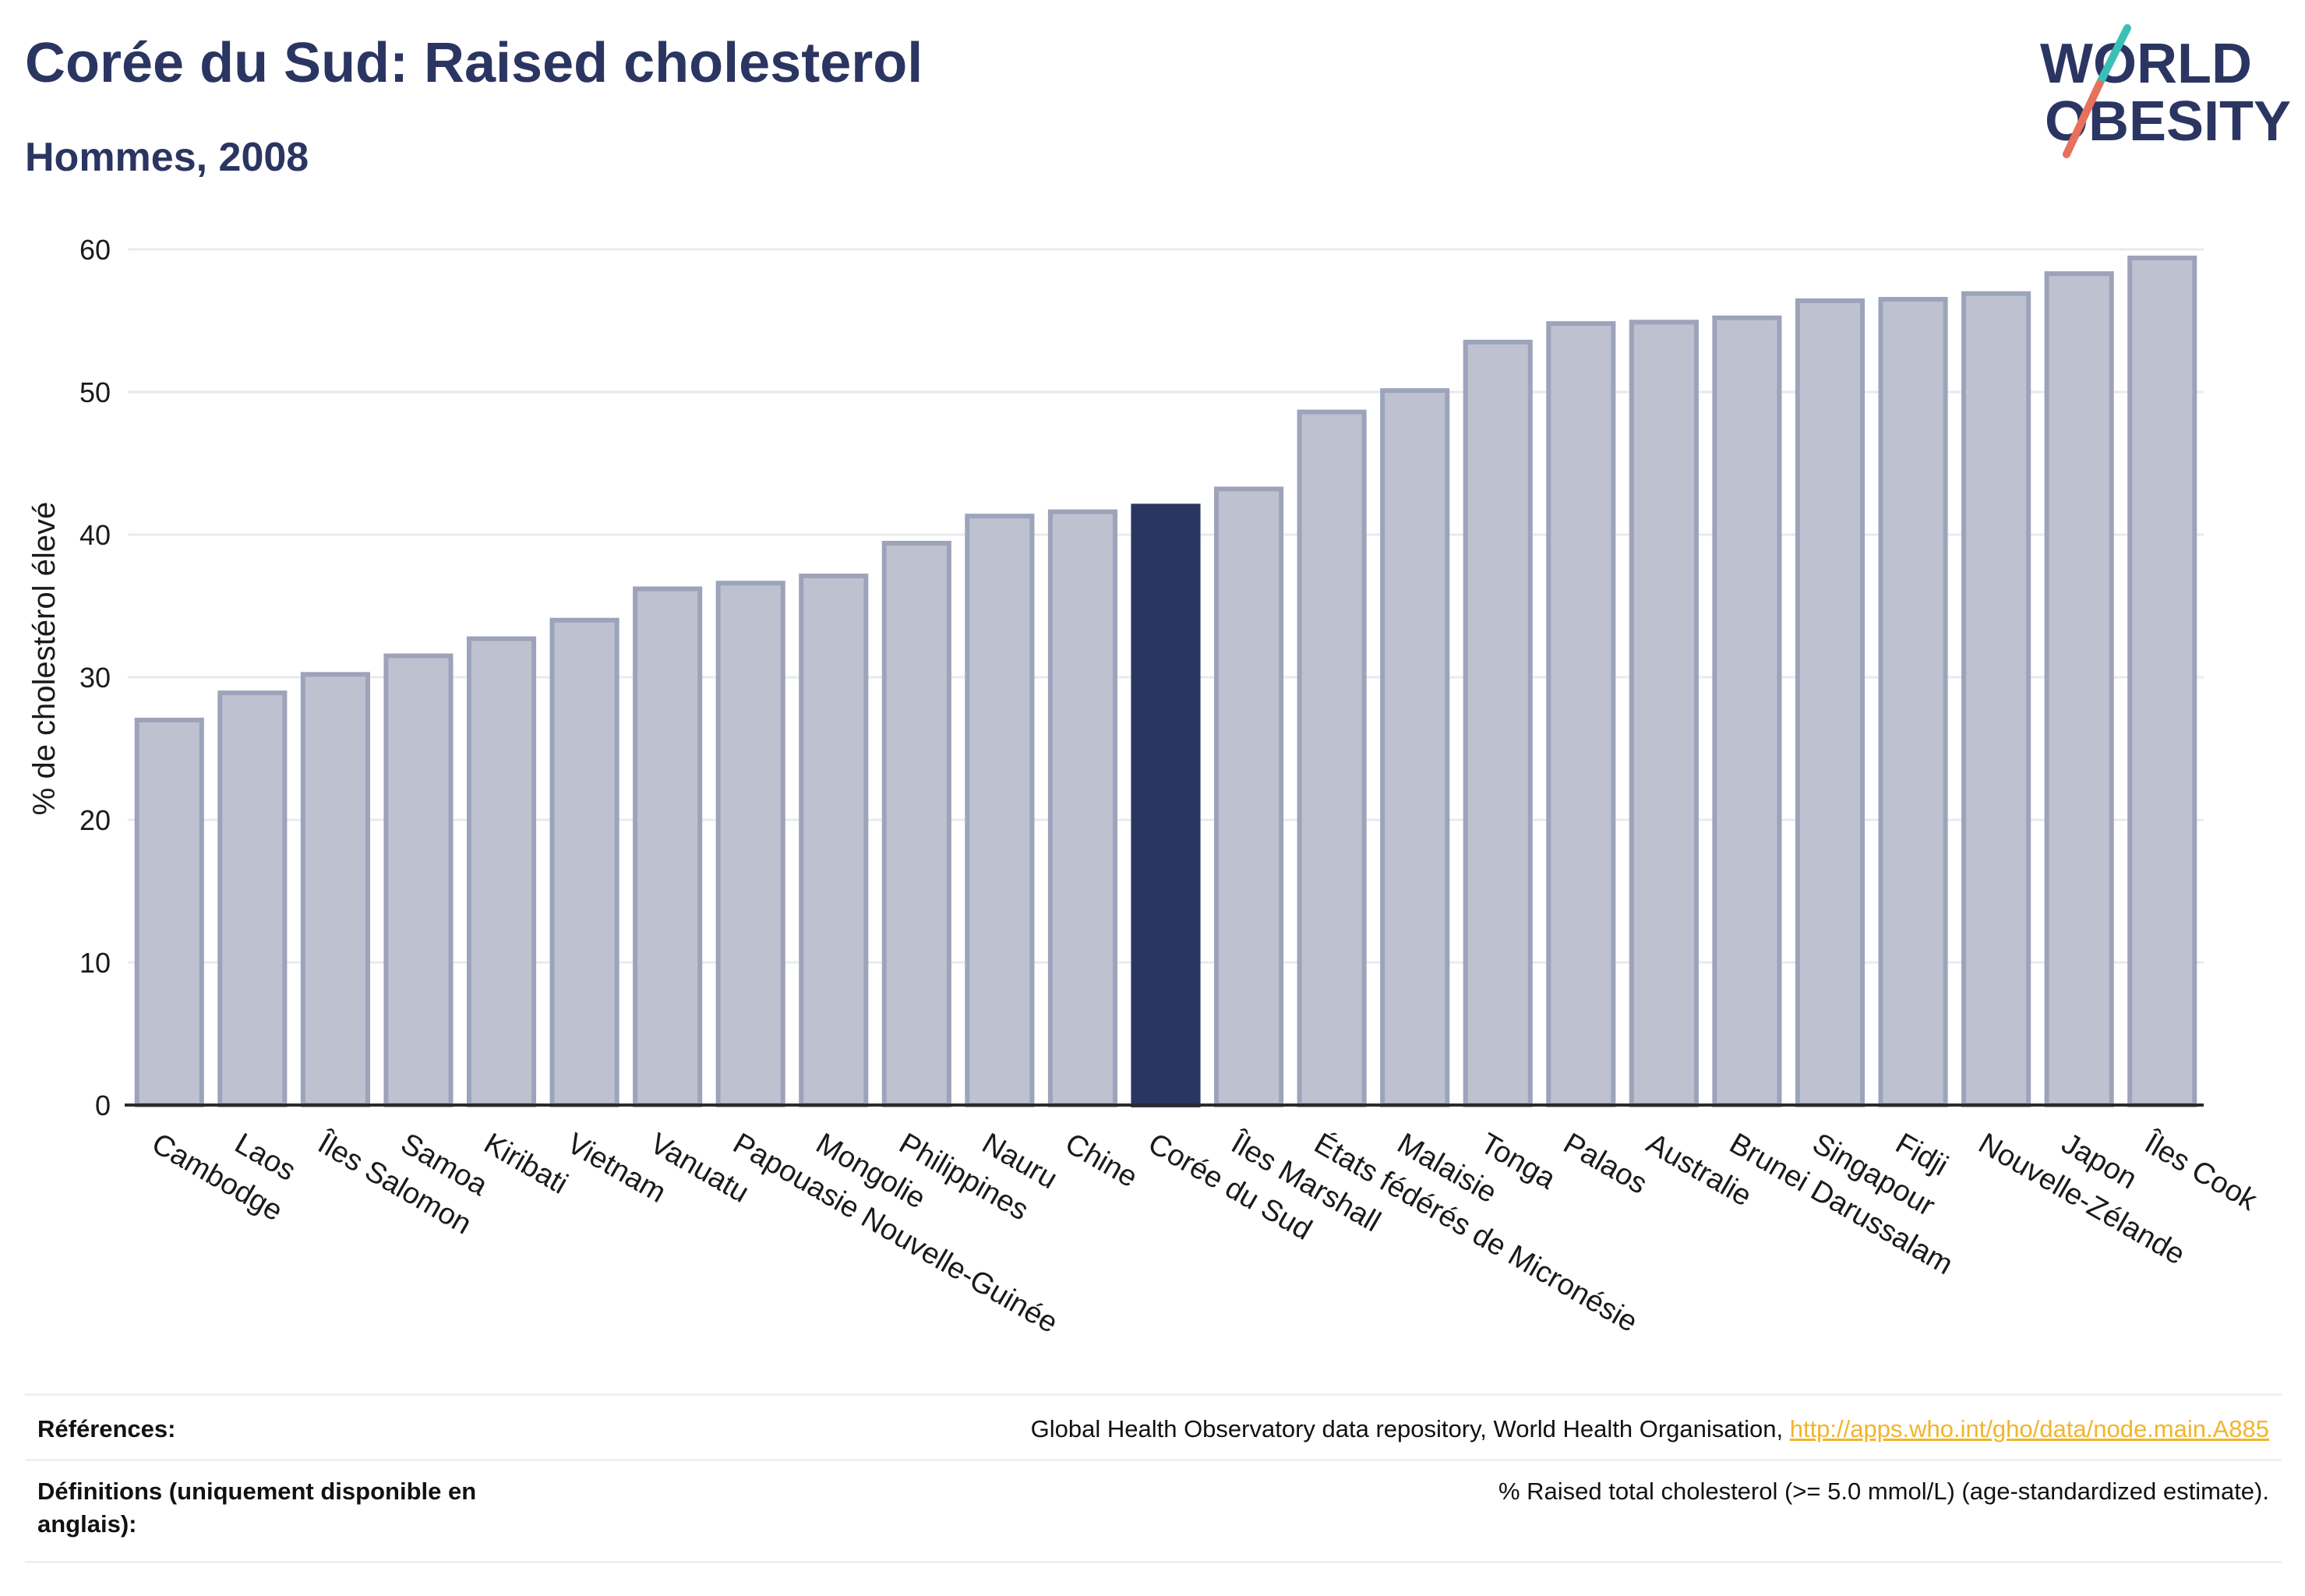  Describe the element at coordinates (1605, 1163) in the screenshot. I see `x-tick-label: Palaos` at that location.